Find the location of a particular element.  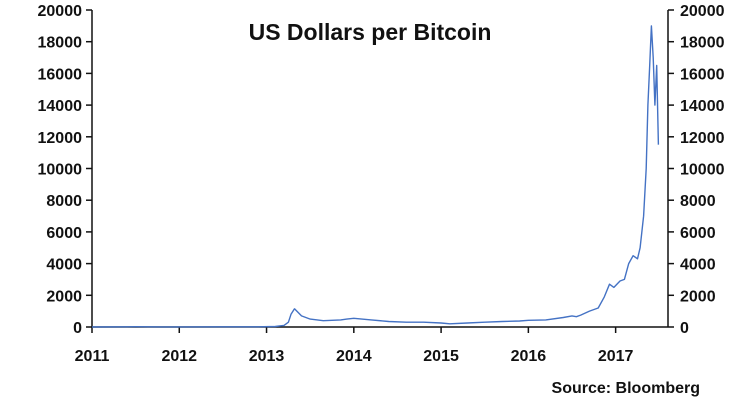

y-tick-label-right: 18000 is located at coordinates (702, 43).